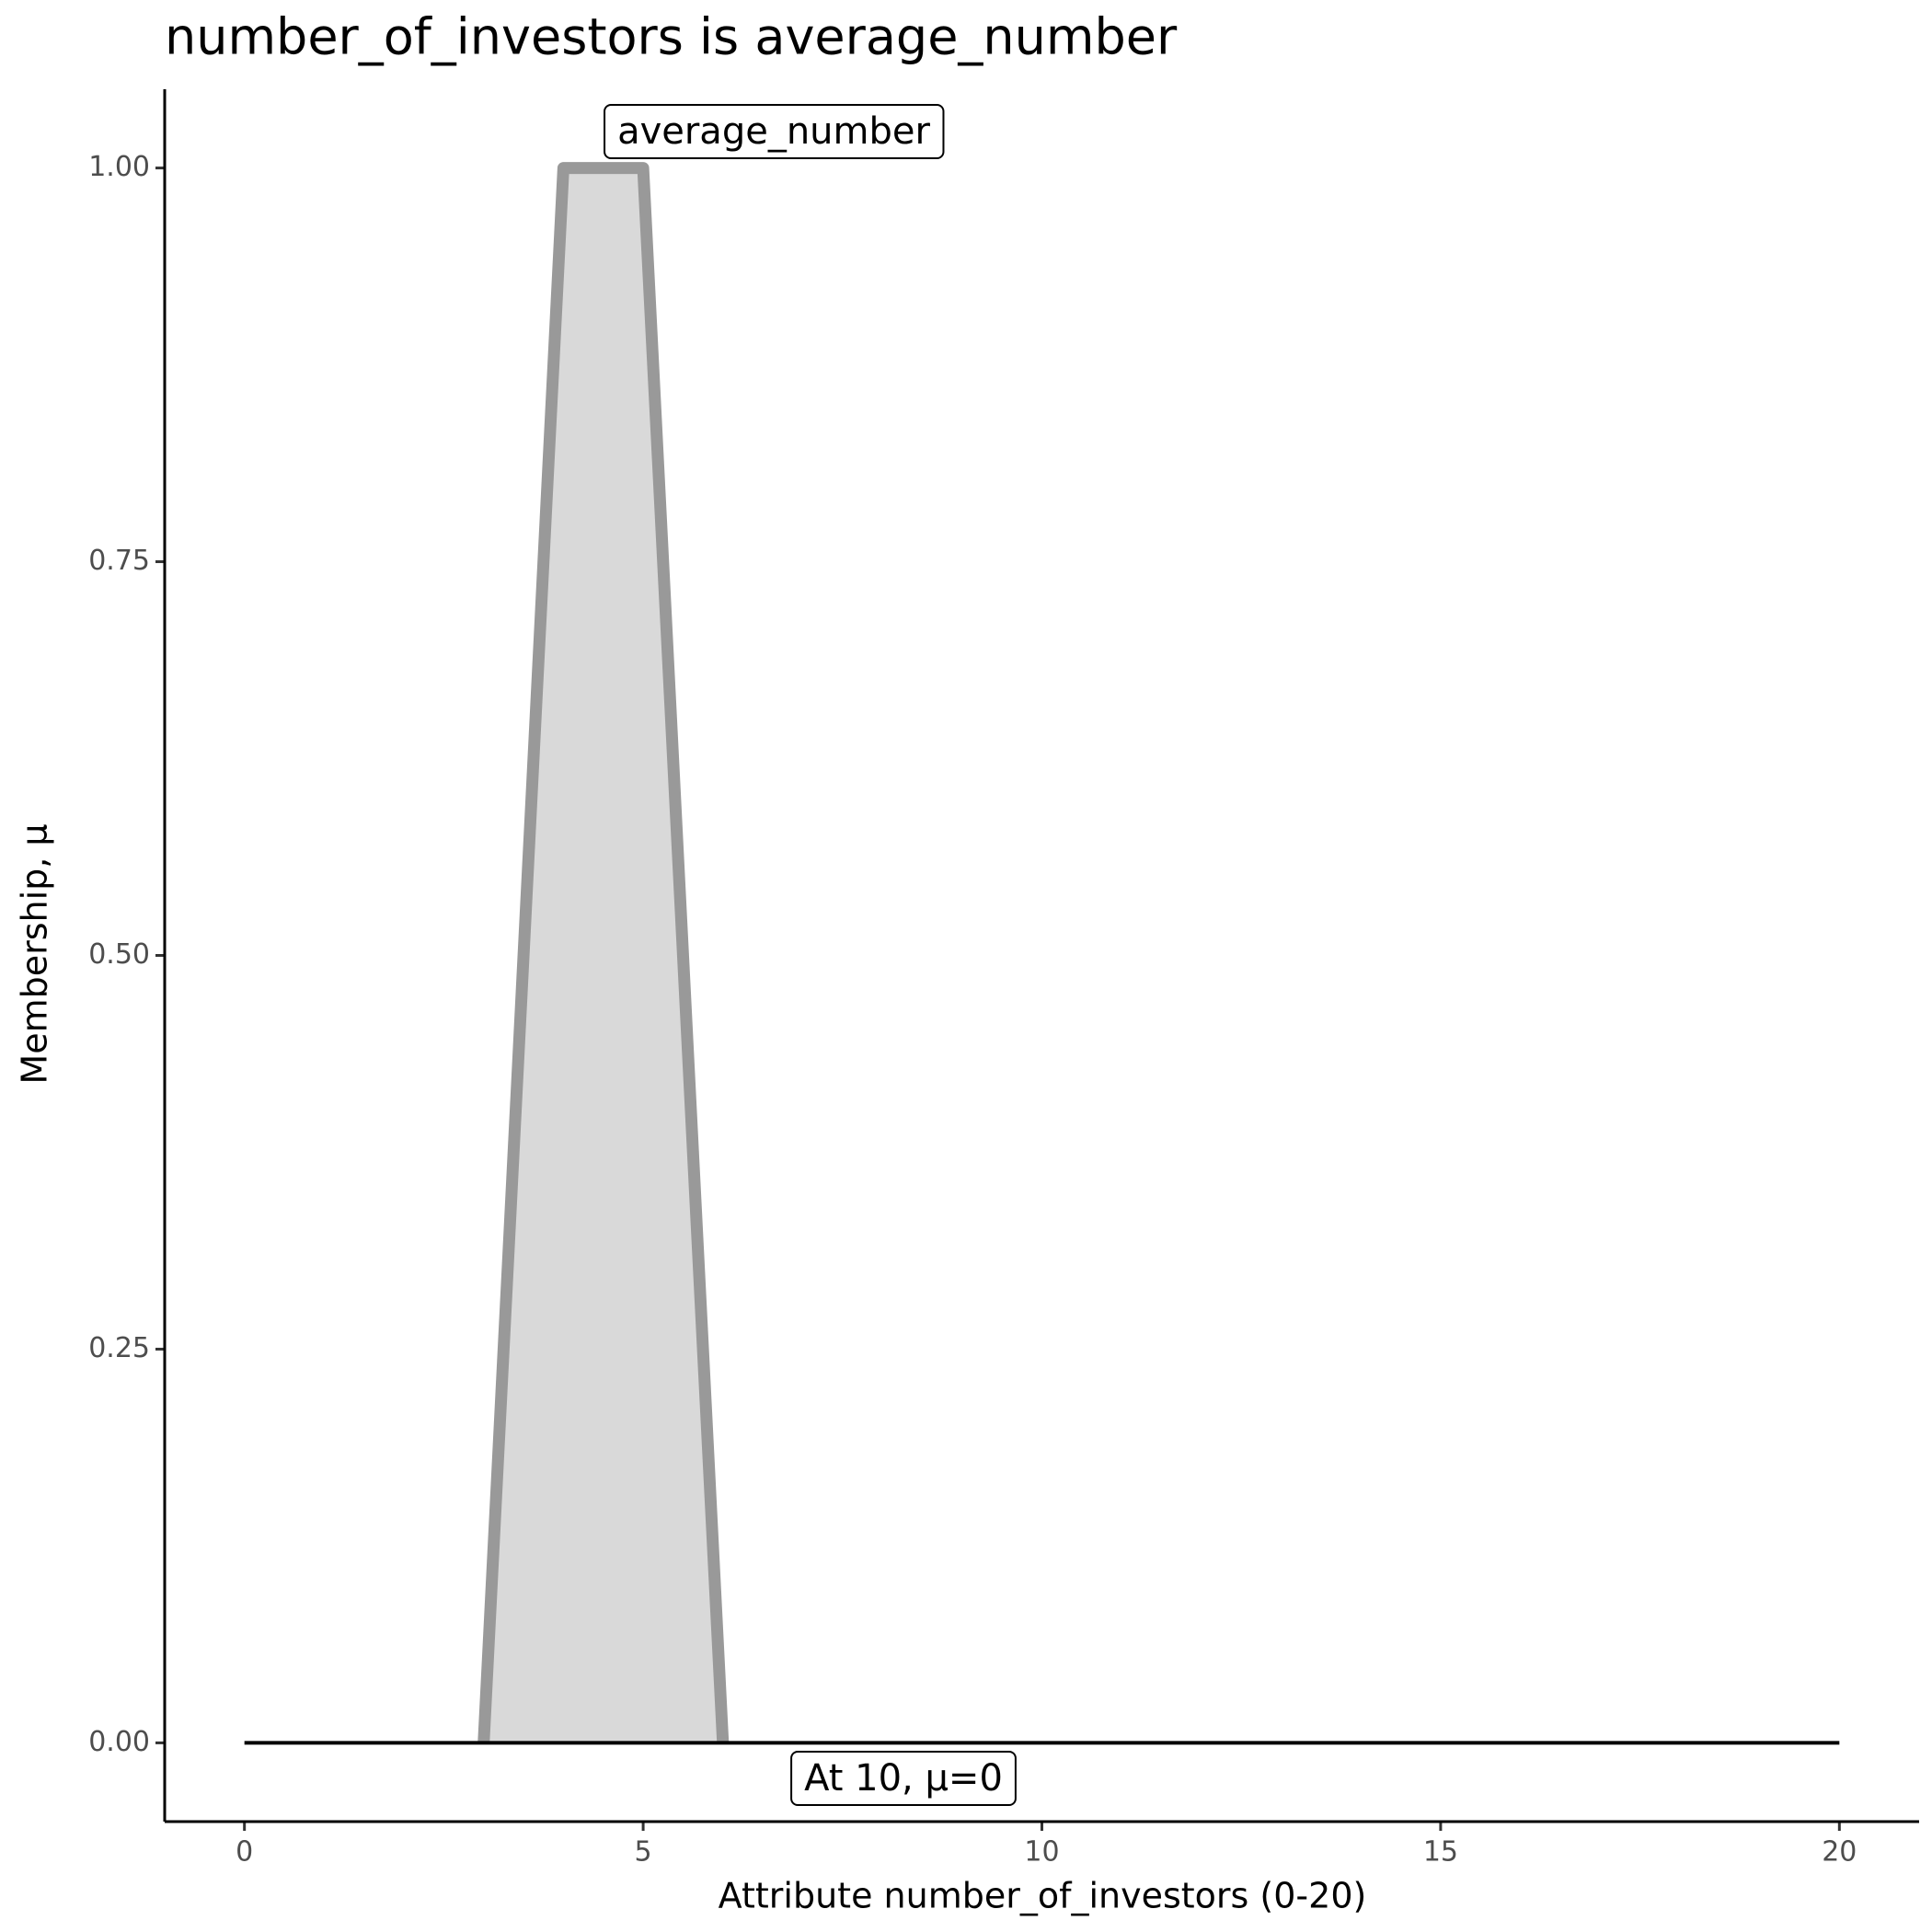 The height and width of the screenshot is (1932, 1932). What do you see at coordinates (603, 952) in the screenshot?
I see `membership-area` at bounding box center [603, 952].